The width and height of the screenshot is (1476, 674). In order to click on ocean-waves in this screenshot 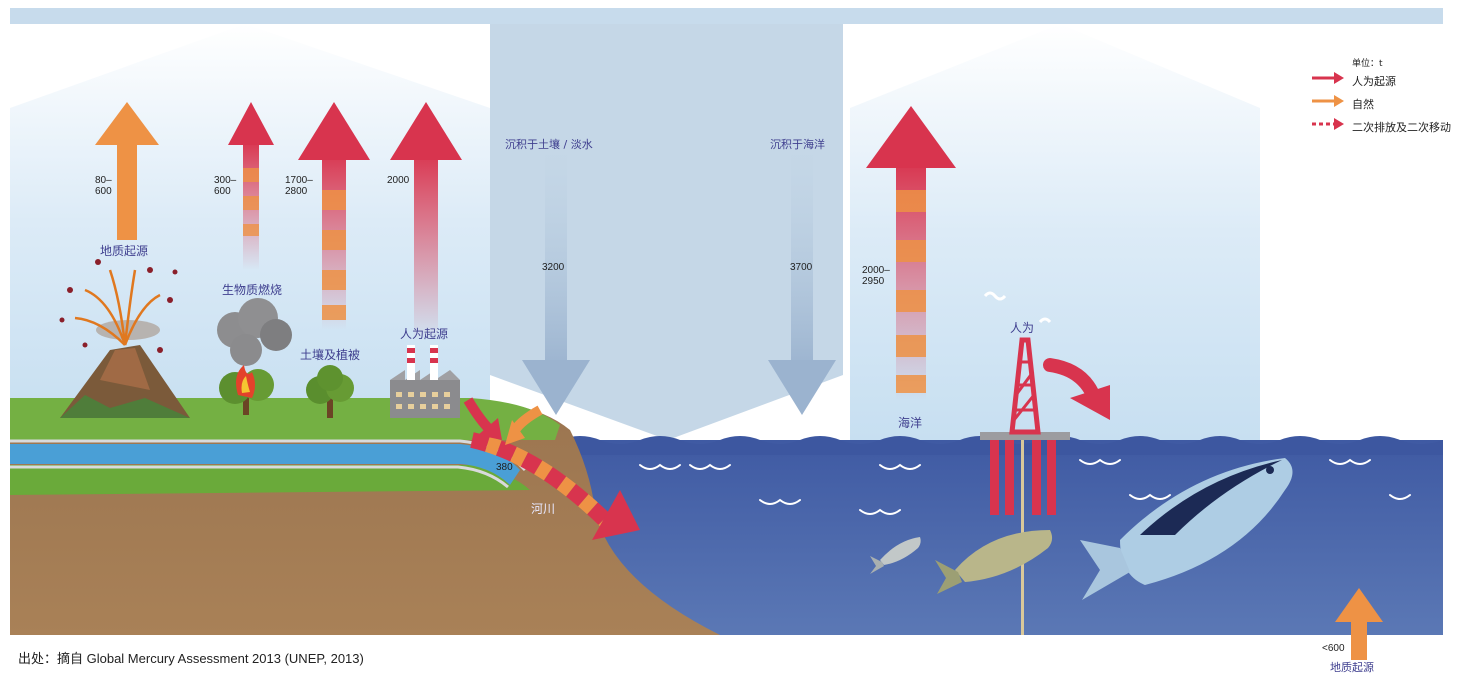, I will do `click(1025, 491)`.